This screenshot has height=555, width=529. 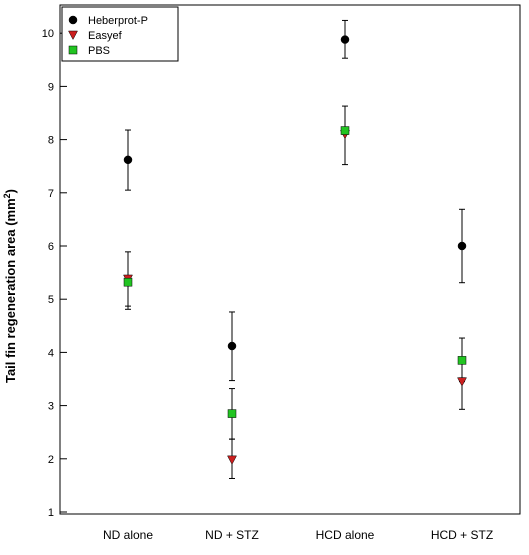 I want to click on legend-label-heberprot-p: Heberprot-P, so click(x=118, y=21).